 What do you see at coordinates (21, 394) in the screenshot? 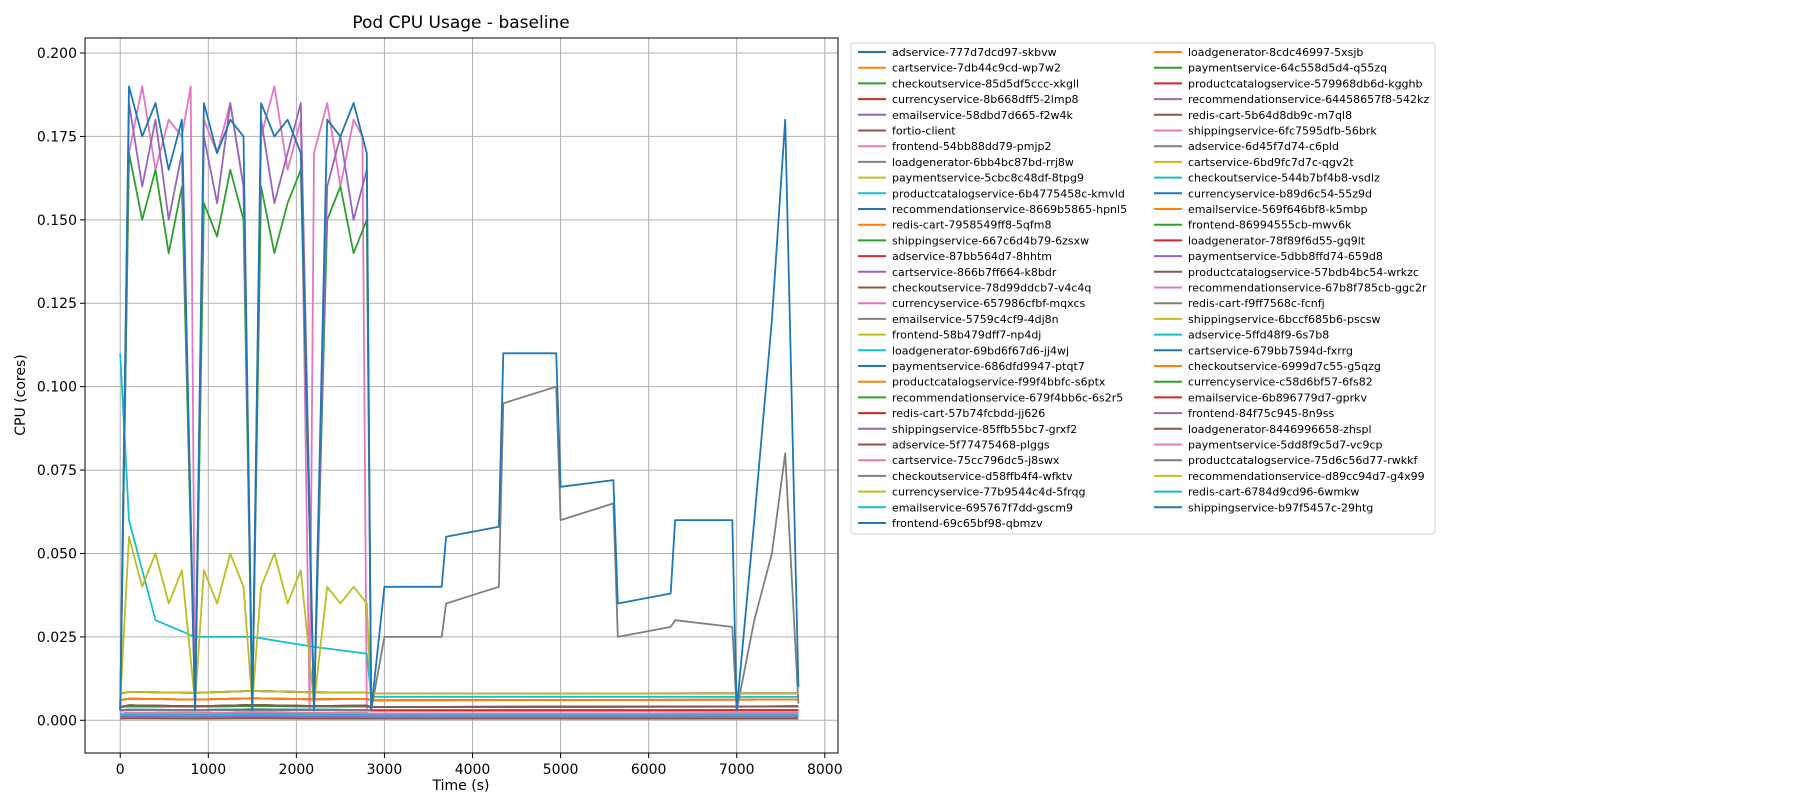
I see `y-axis-label: CPU (cores)` at bounding box center [21, 394].